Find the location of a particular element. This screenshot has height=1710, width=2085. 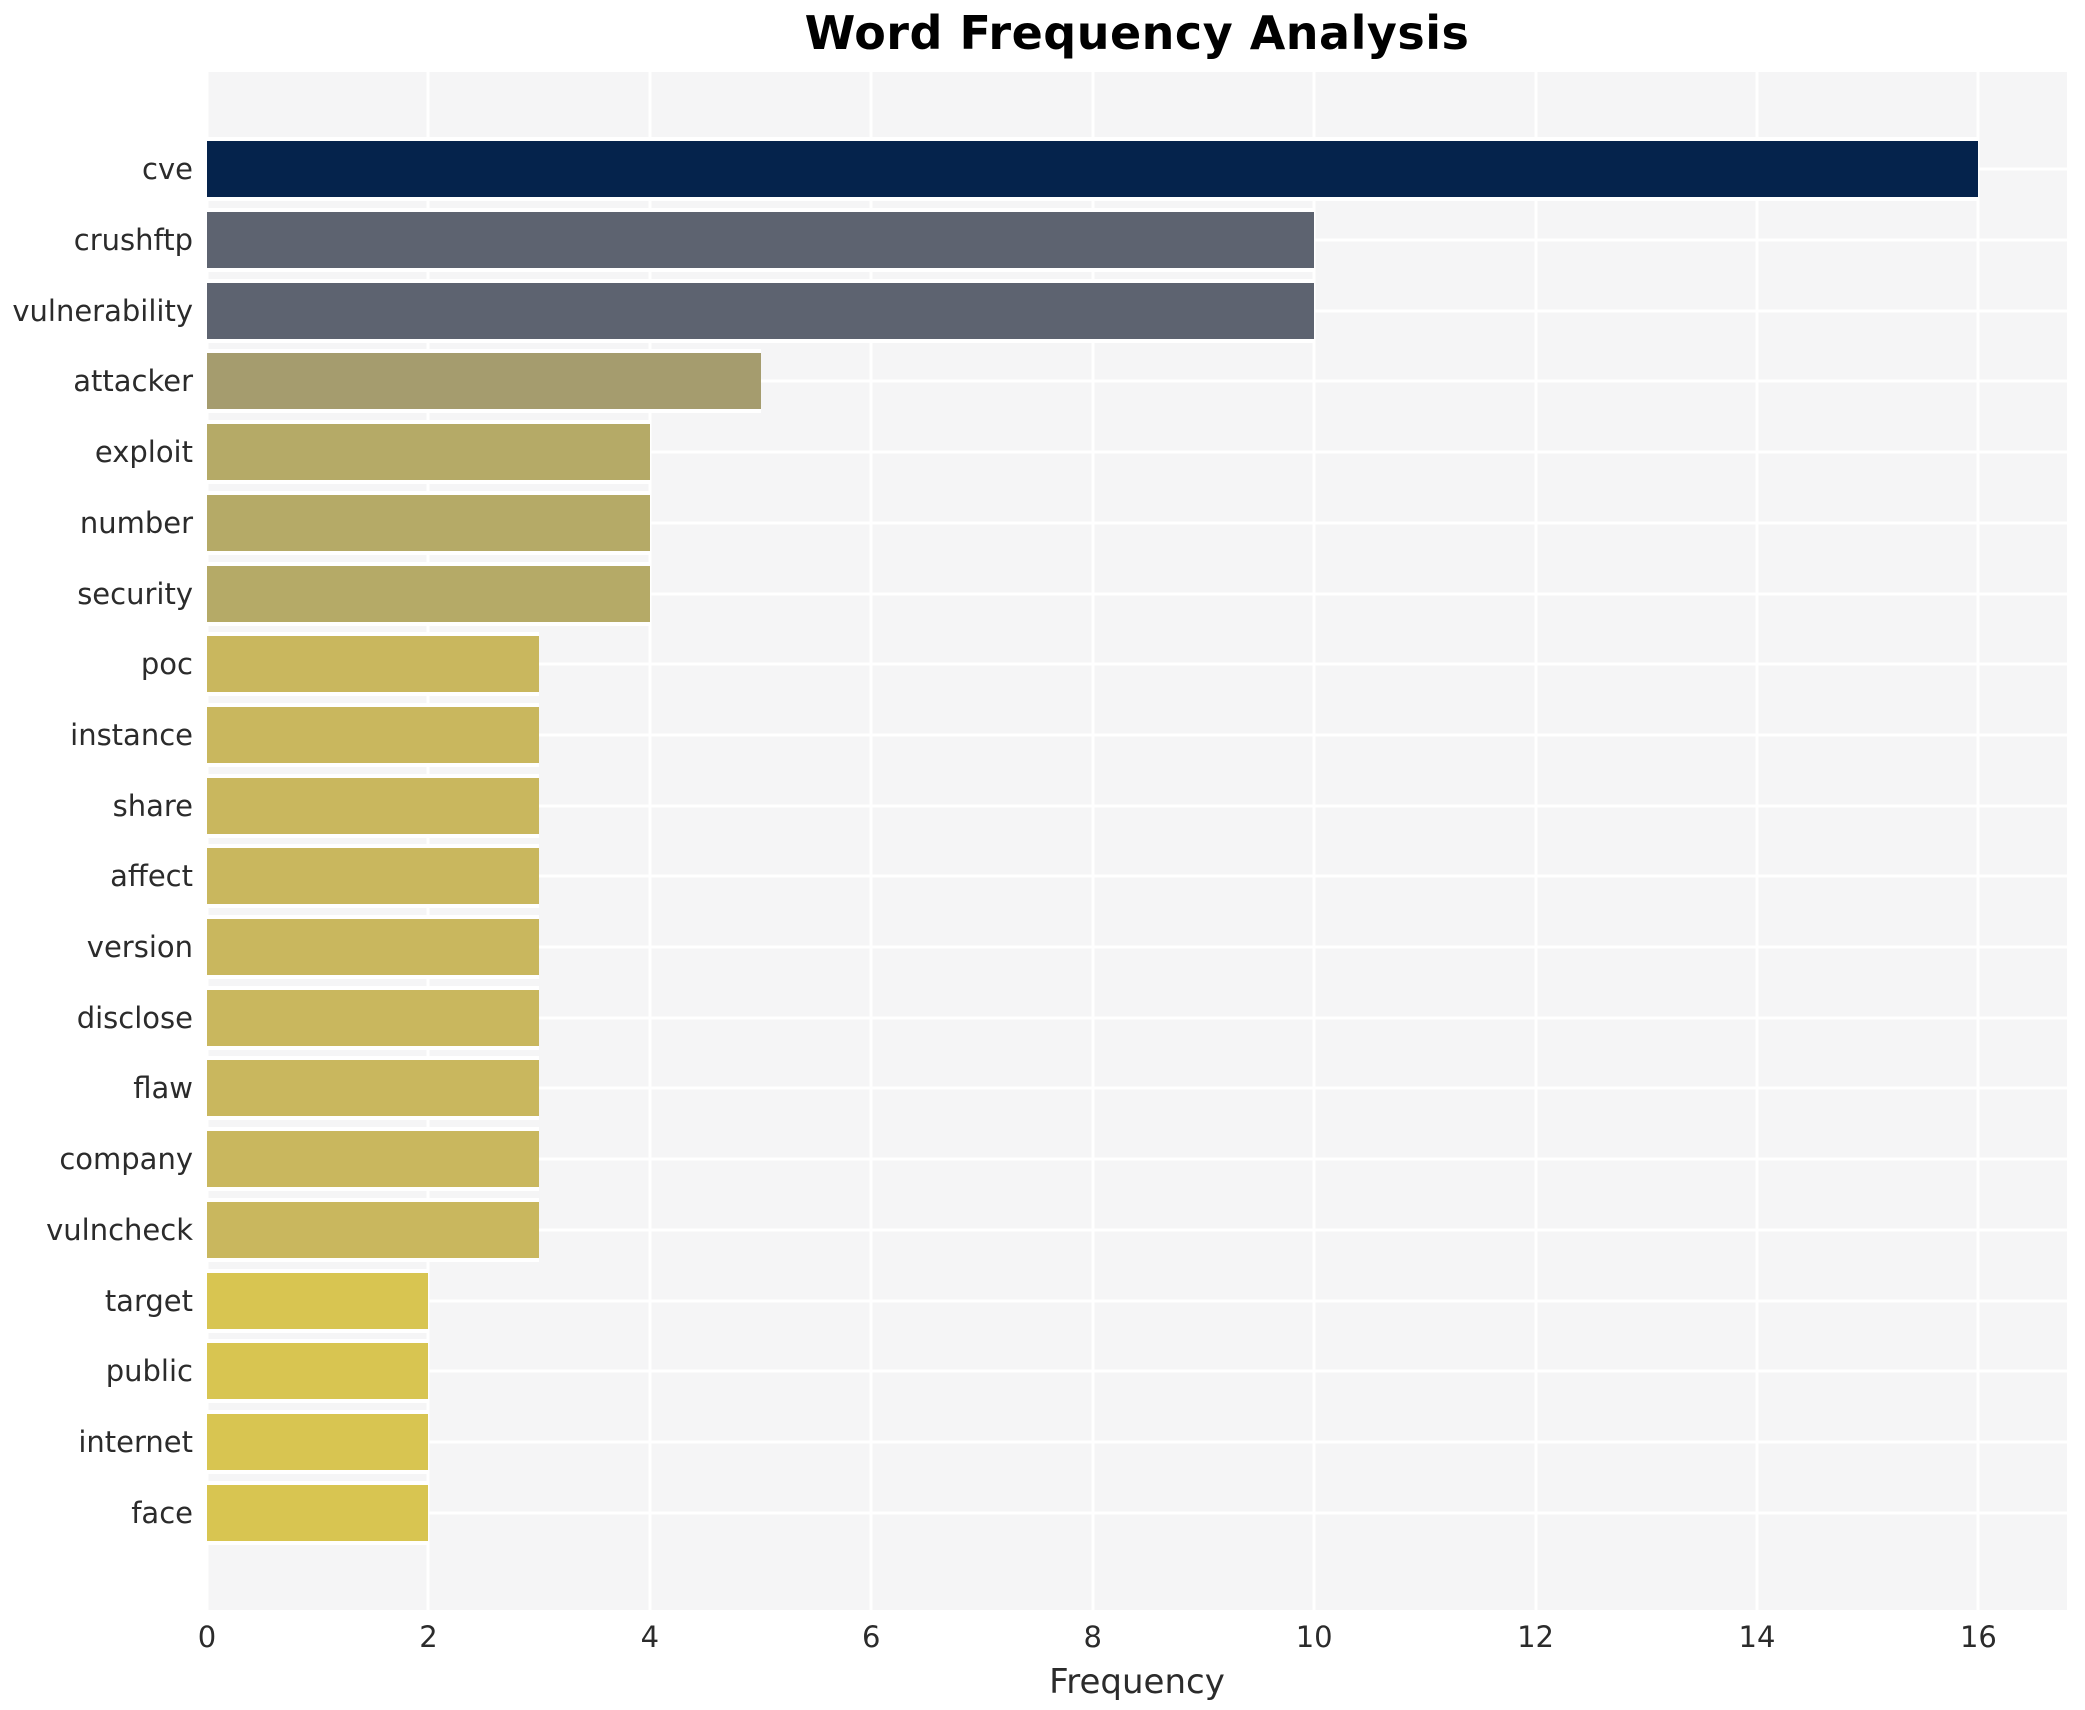

bar-row: face is located at coordinates (1042, 1512).